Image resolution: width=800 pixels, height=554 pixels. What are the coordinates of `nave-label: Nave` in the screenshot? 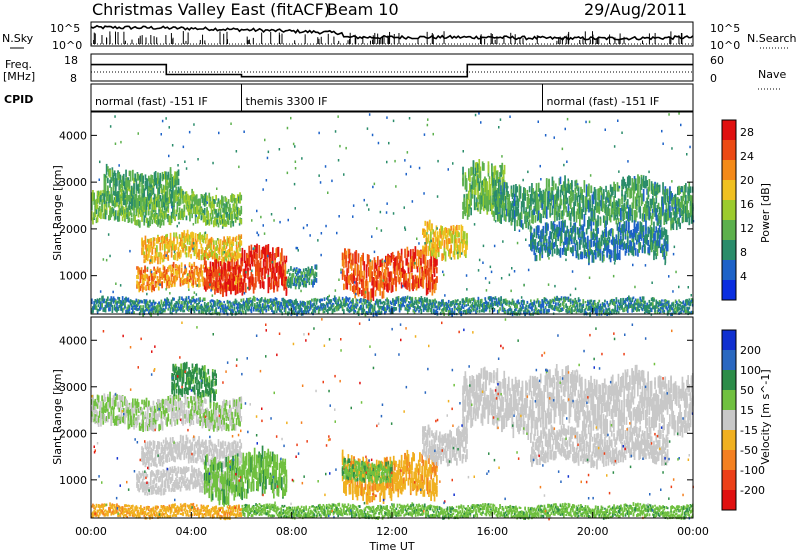 It's located at (772, 74).